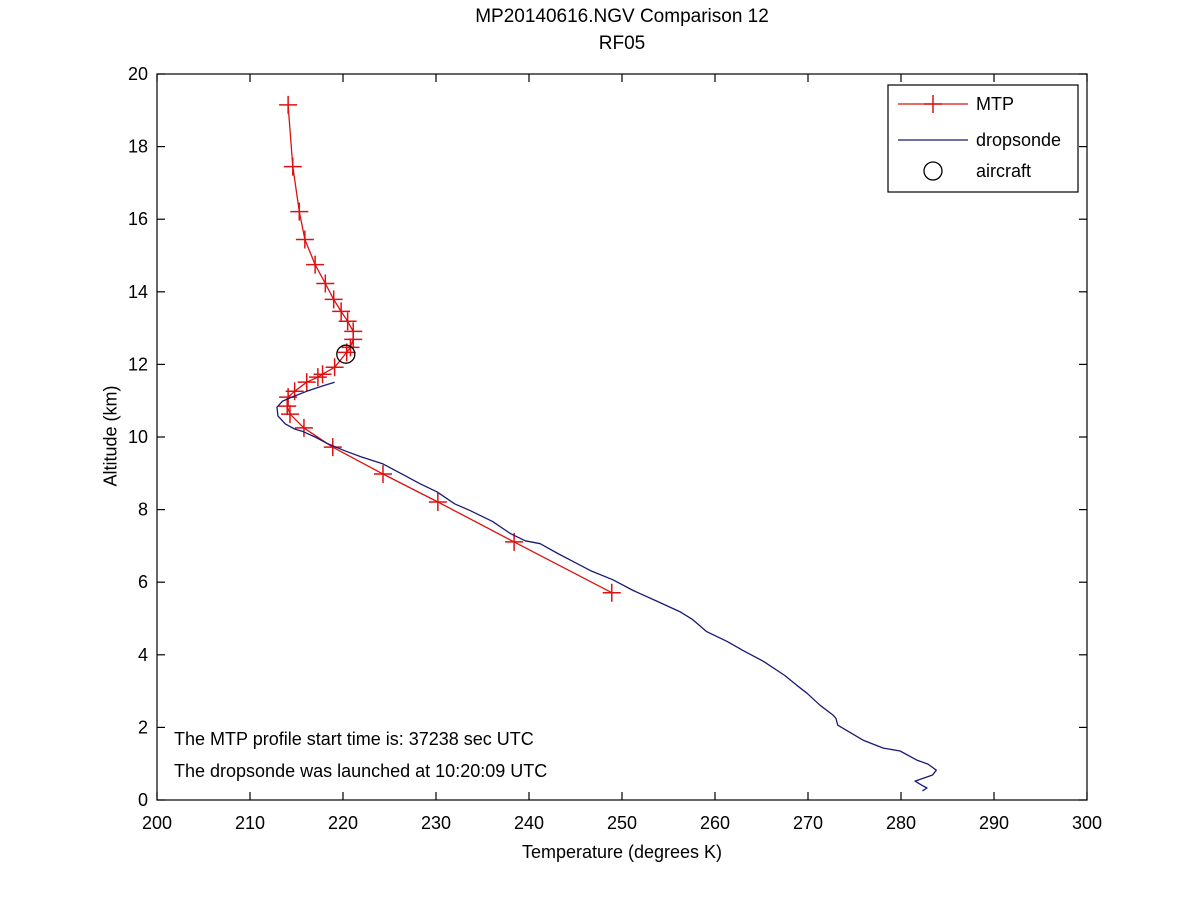 The image size is (1200, 900). Describe the element at coordinates (622, 852) in the screenshot. I see `x-axis-label: Temperature (degrees K)` at that location.